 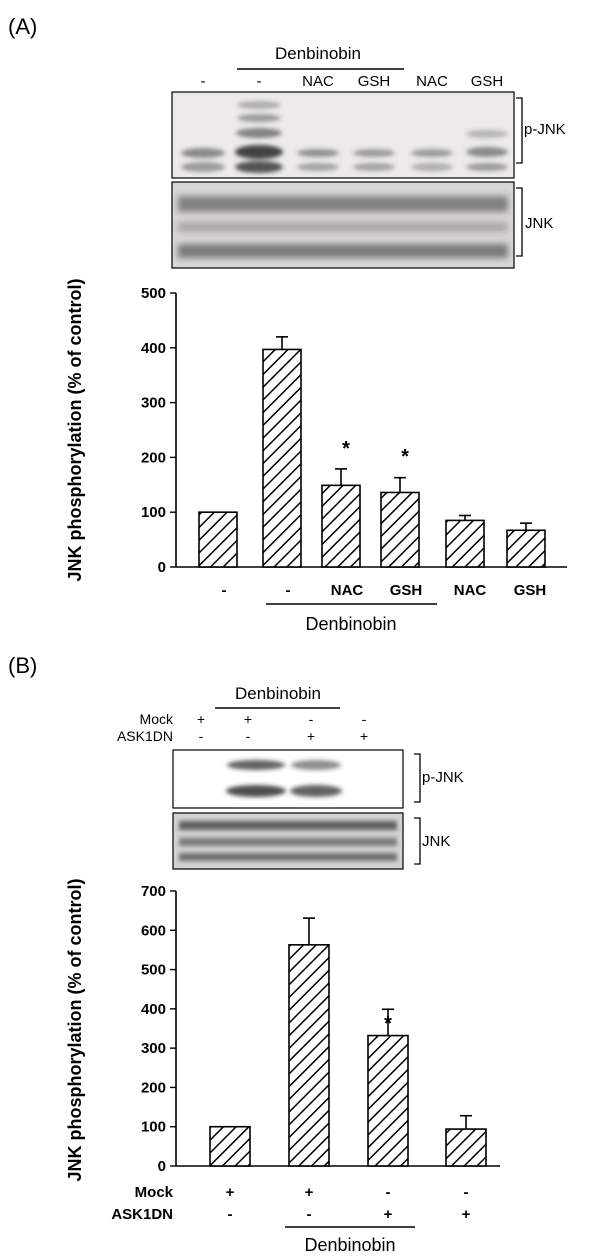 I want to click on y-tick-label: 600, so click(x=153, y=930).